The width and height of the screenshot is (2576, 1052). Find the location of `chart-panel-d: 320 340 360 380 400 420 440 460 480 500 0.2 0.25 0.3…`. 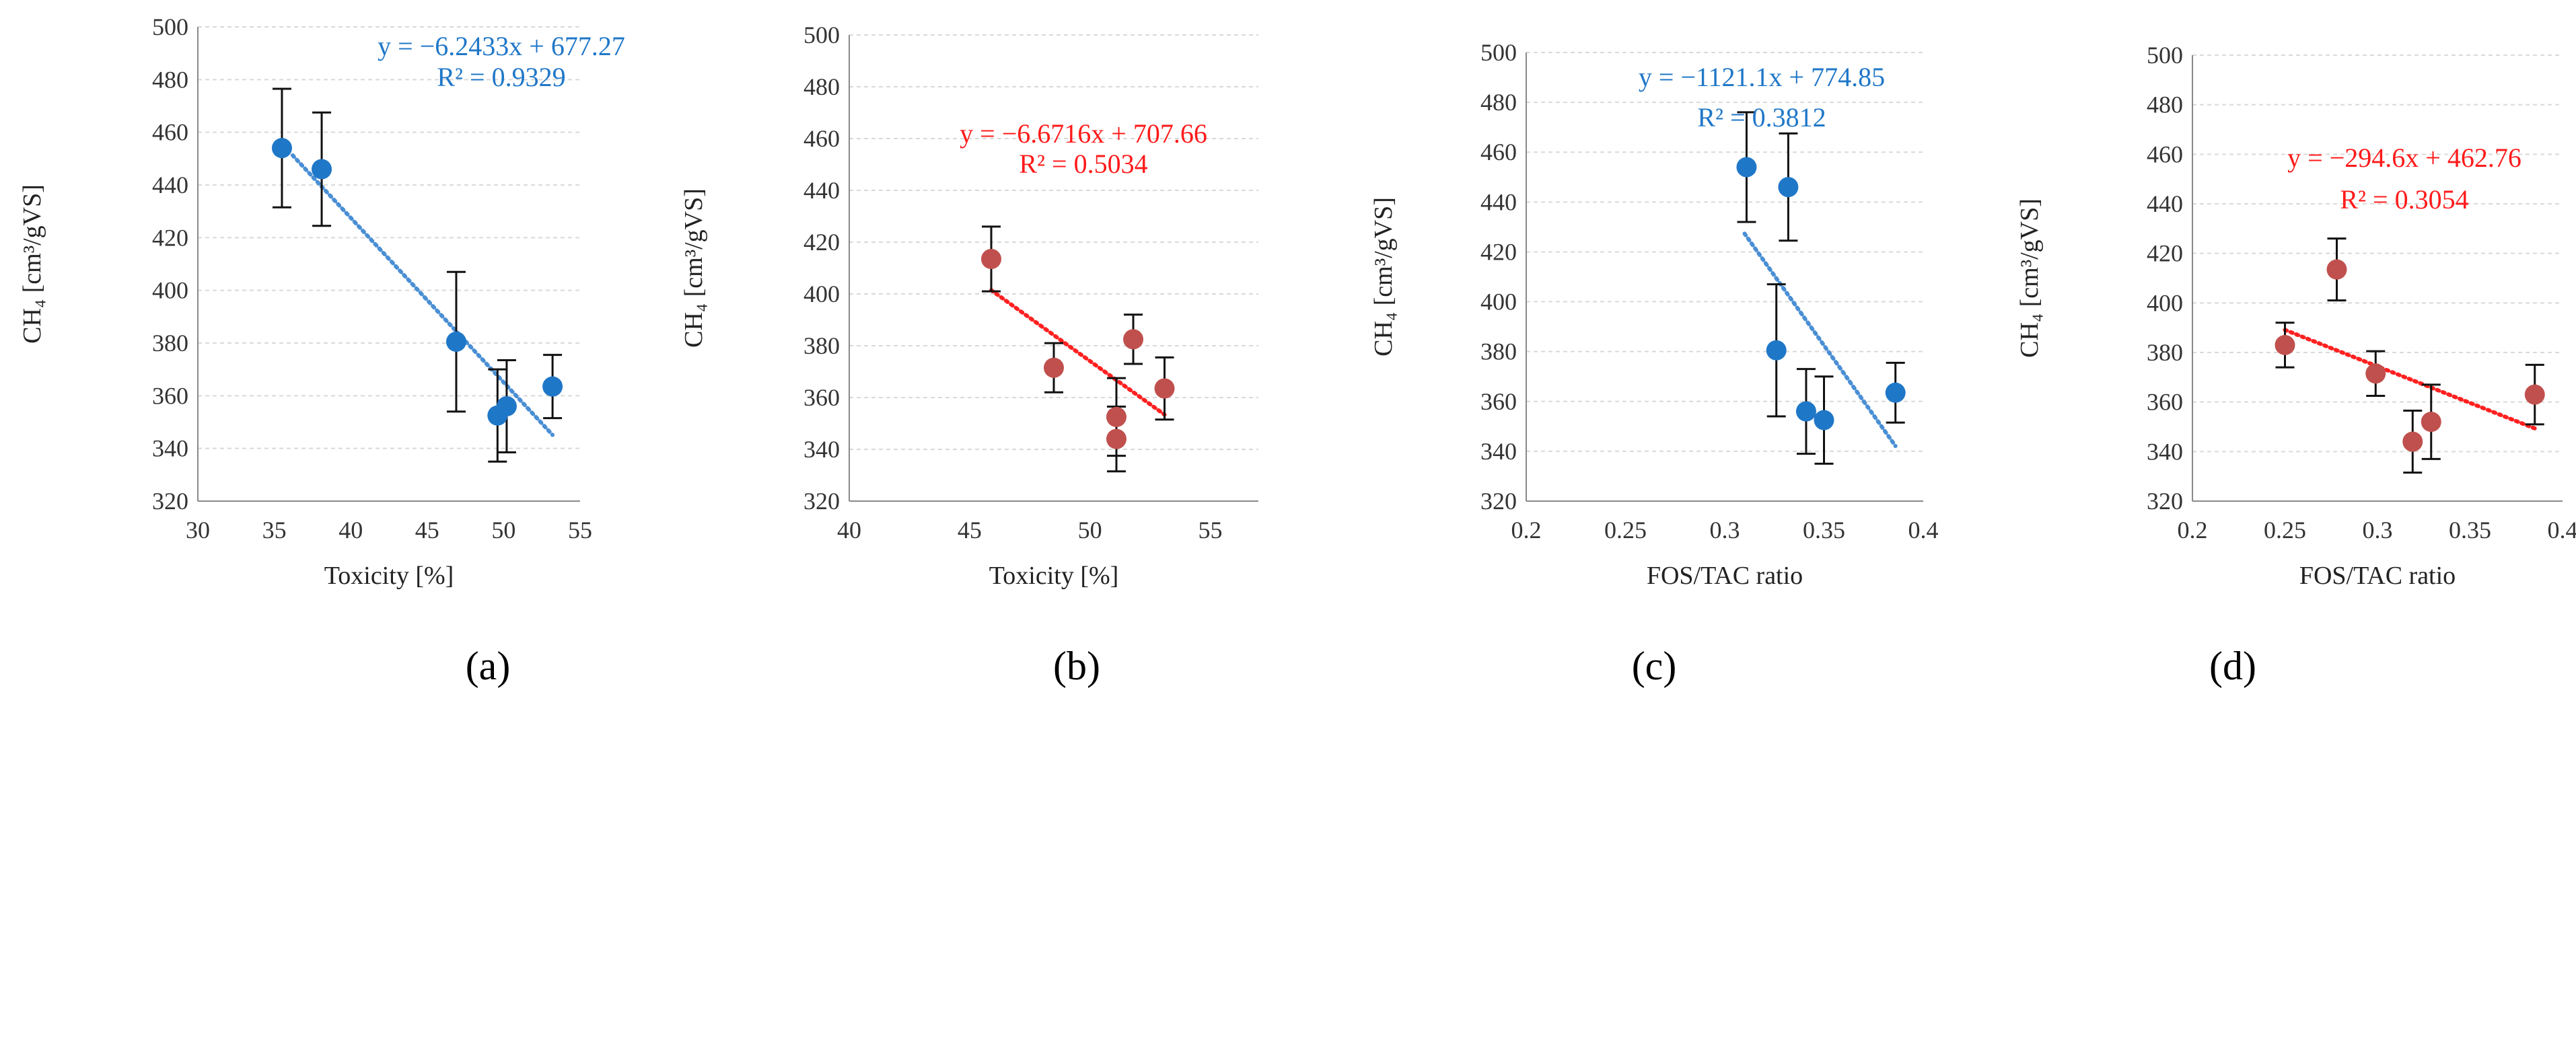

chart-panel-d: 320 340 360 380 400 420 440 460 480 500 0.2 0.25 0.3… is located at coordinates (2295, 365).